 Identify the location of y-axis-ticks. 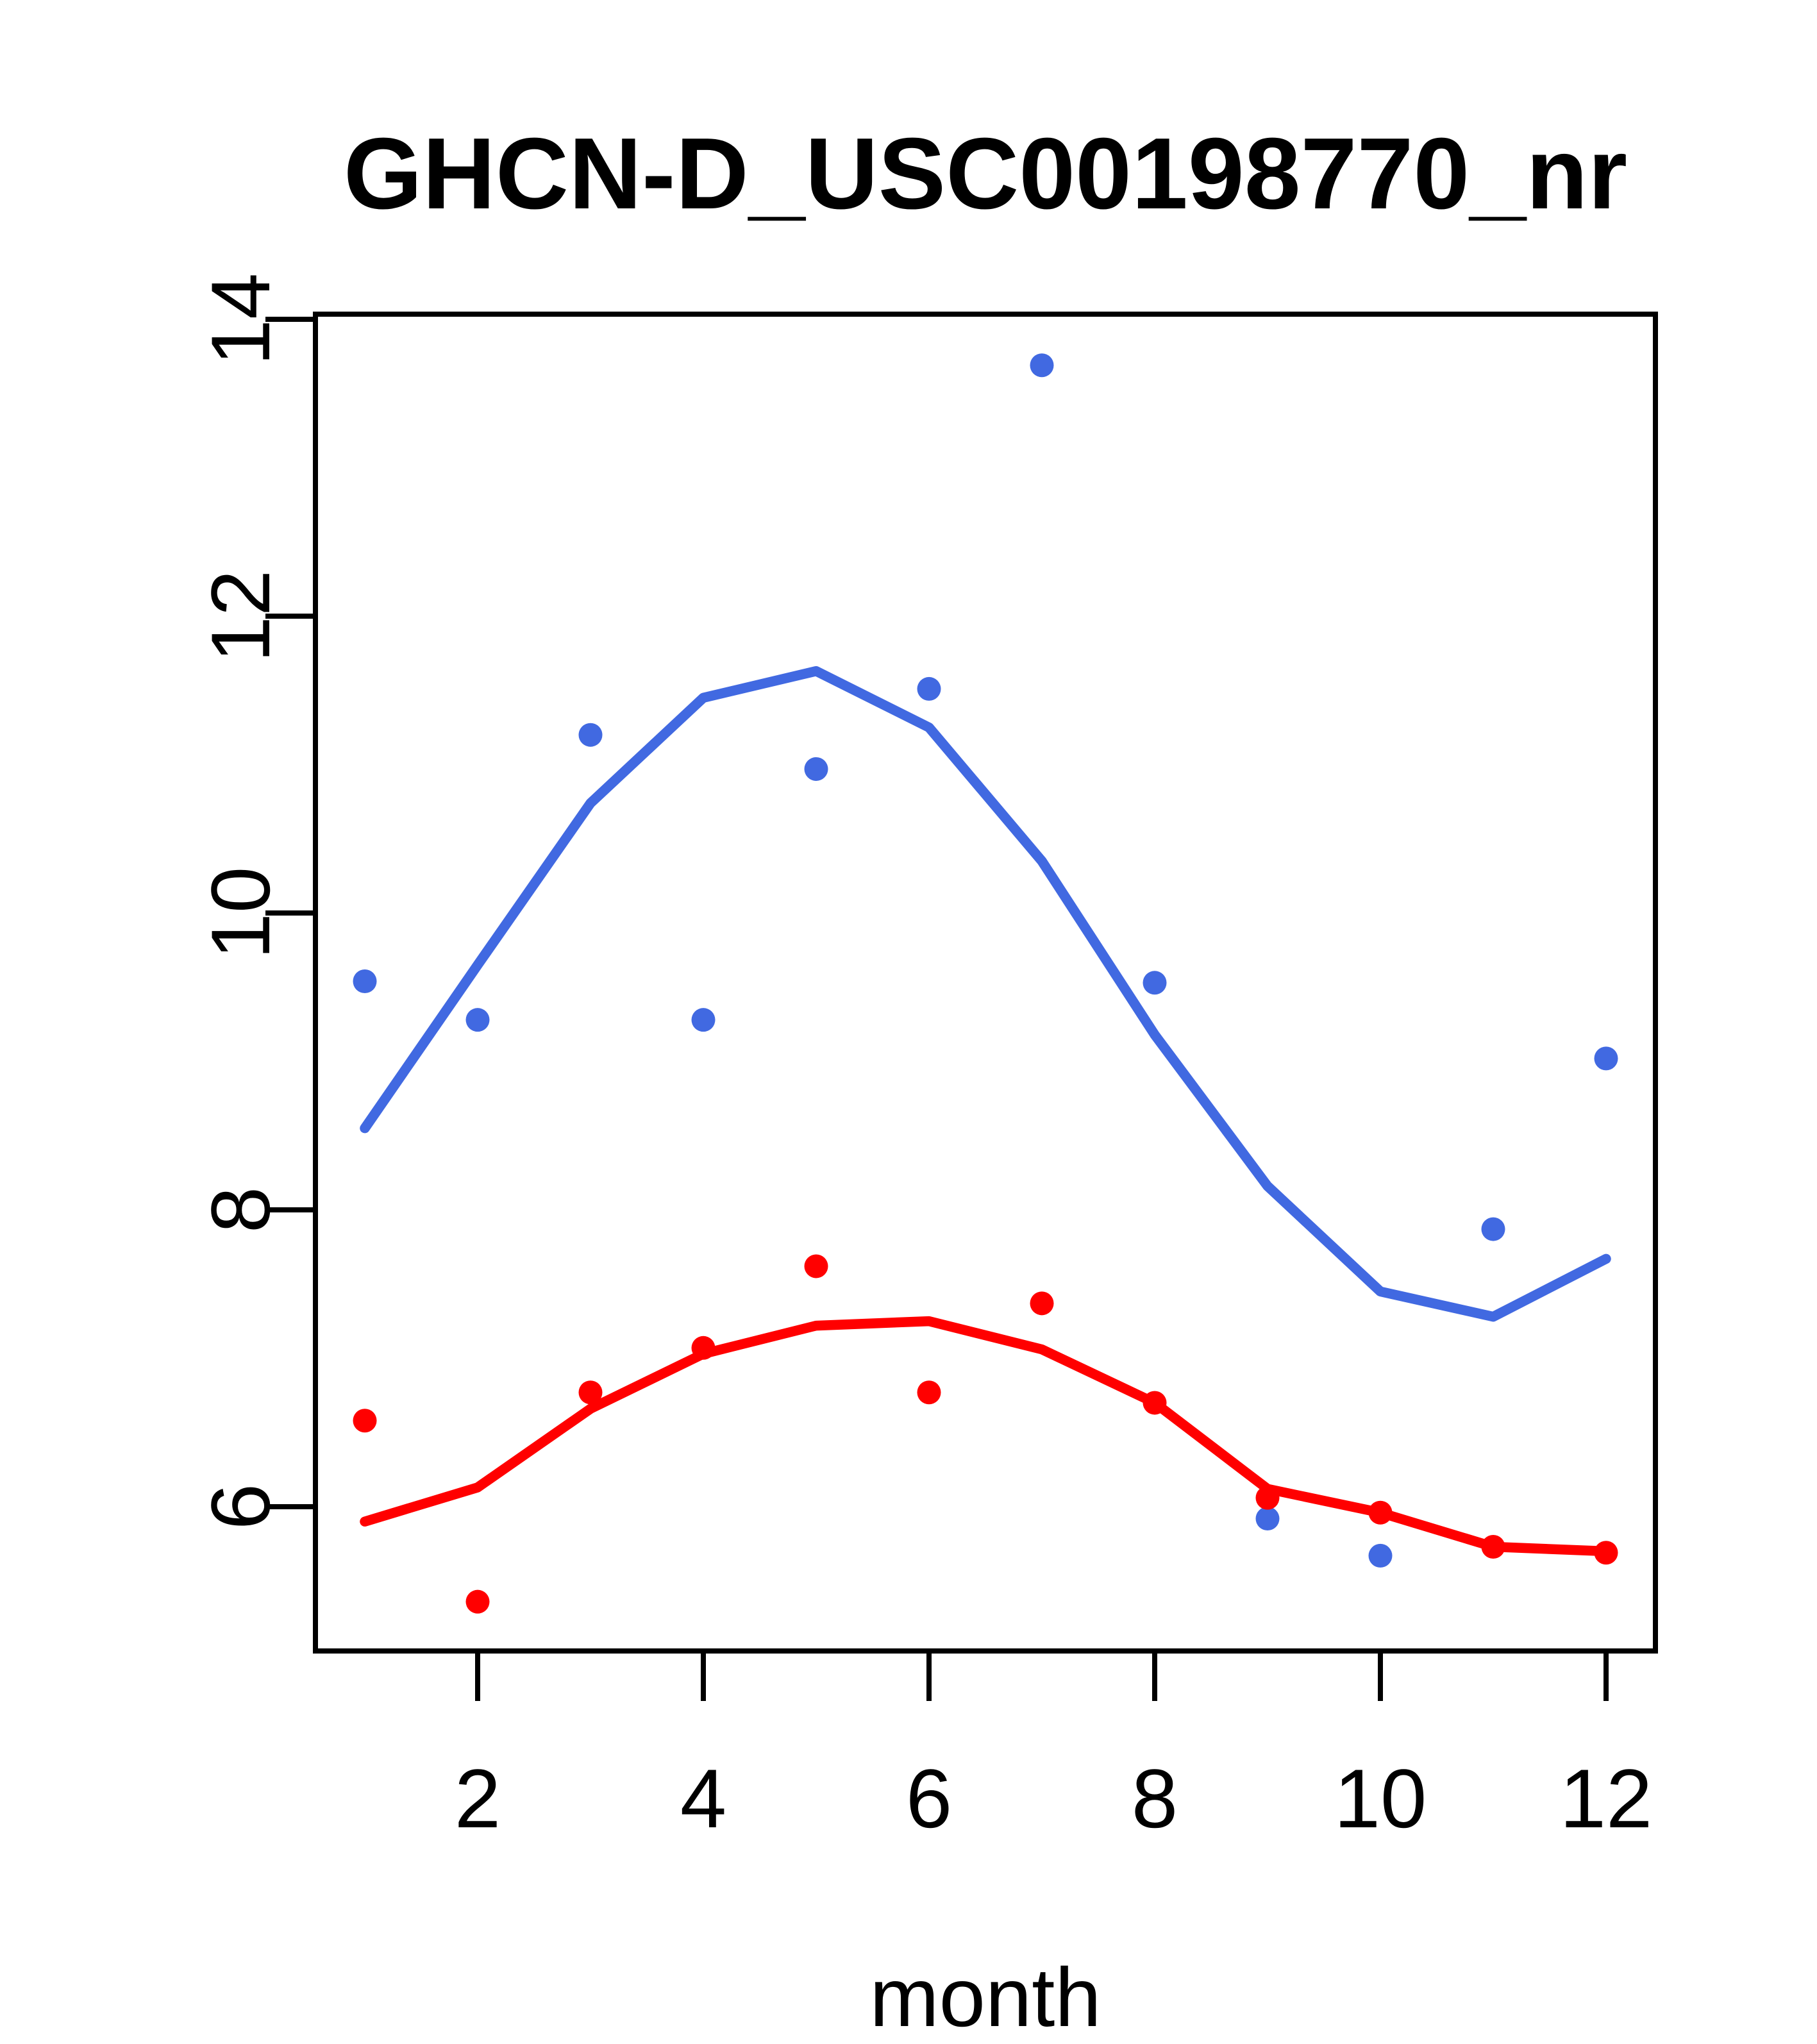
(290, 913).